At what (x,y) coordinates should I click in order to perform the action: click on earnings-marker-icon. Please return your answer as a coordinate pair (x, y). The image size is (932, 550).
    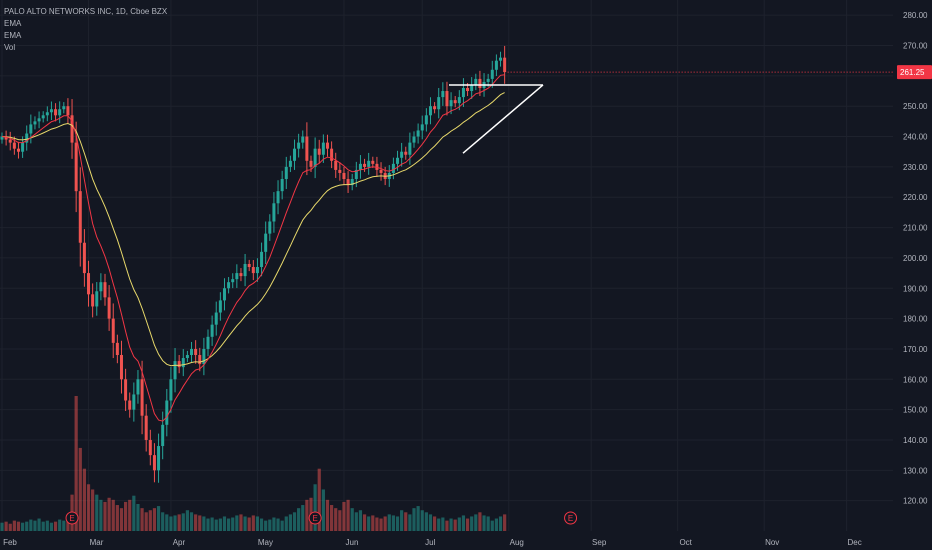
    Looking at the image, I should click on (72, 518).